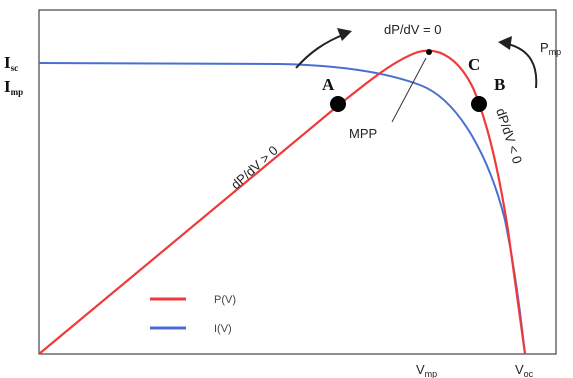  Describe the element at coordinates (13, 87) in the screenshot. I see `imp-label: Imp` at that location.